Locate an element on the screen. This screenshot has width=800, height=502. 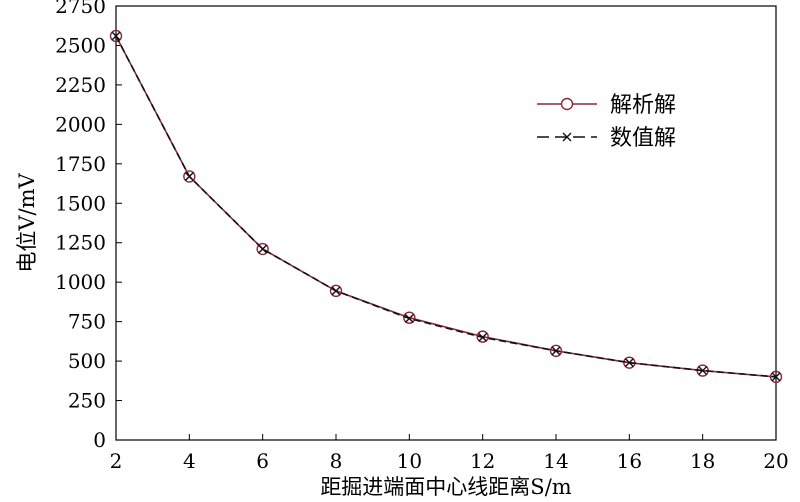
y-tick-label: 0 is located at coordinates (99, 440).